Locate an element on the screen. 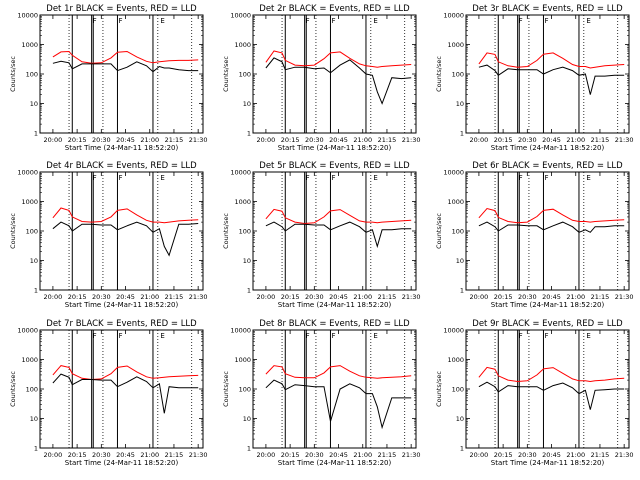 The image size is (640, 480). panel-title: Det 3r BLACK = Events, RED = LLD is located at coordinates (547, 9).